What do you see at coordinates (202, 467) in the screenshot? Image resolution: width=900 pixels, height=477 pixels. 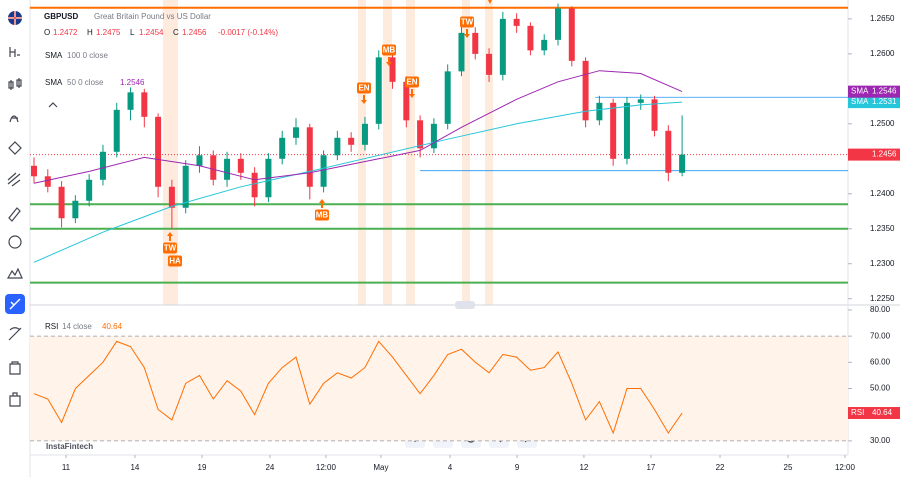 I see `x-tick-label: 19` at bounding box center [202, 467].